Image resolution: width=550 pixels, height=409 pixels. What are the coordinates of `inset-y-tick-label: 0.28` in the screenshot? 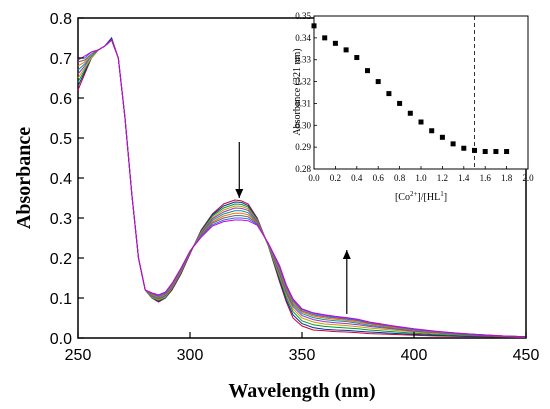 It's located at (303, 169).